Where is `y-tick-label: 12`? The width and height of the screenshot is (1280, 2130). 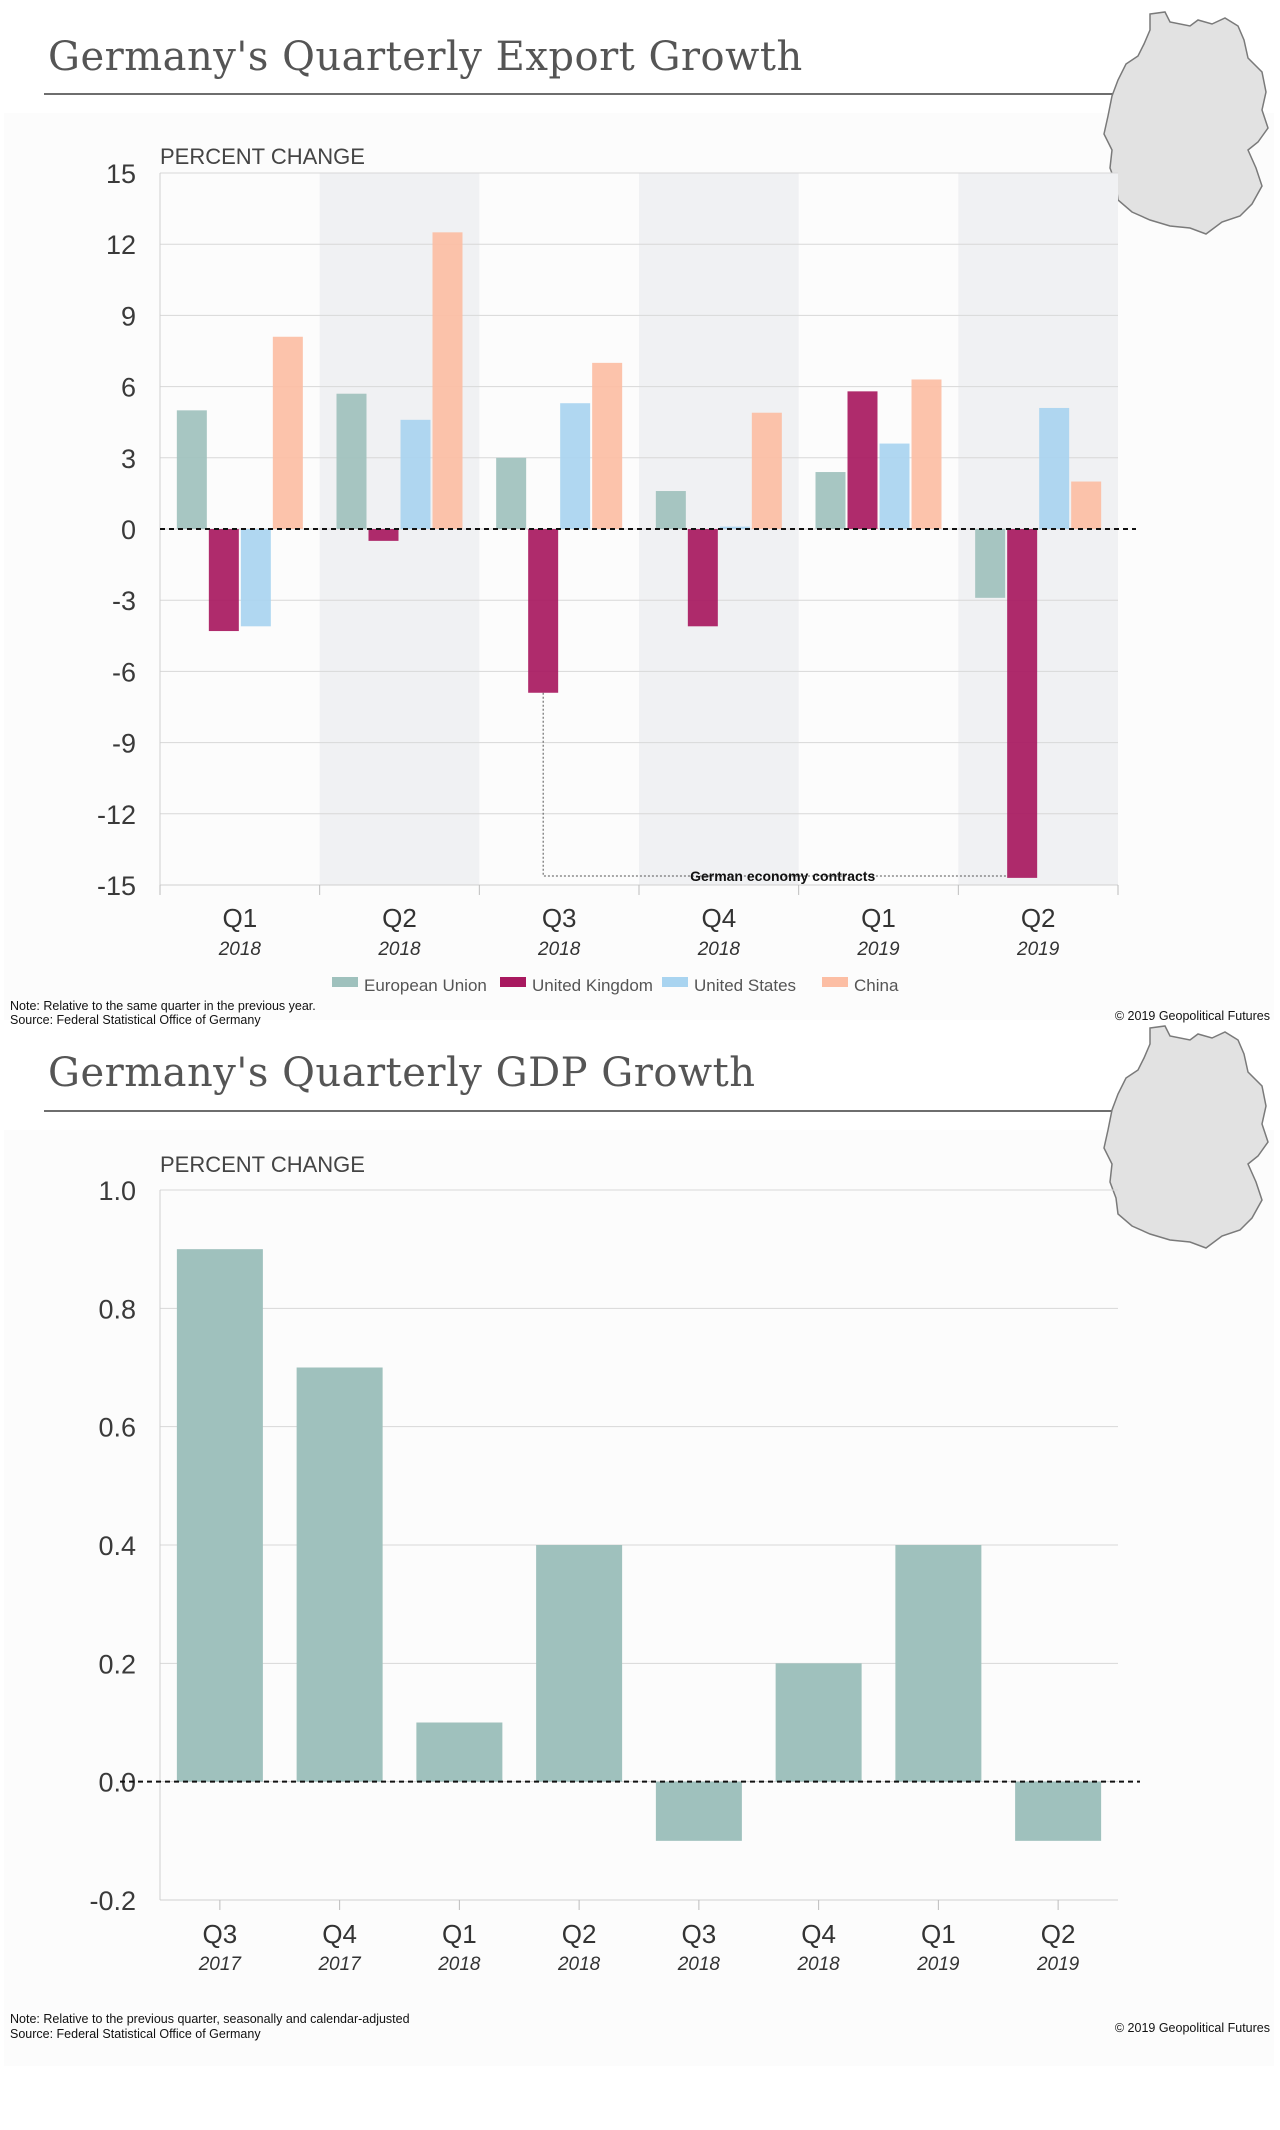
y-tick-label: 12 is located at coordinates (121, 245).